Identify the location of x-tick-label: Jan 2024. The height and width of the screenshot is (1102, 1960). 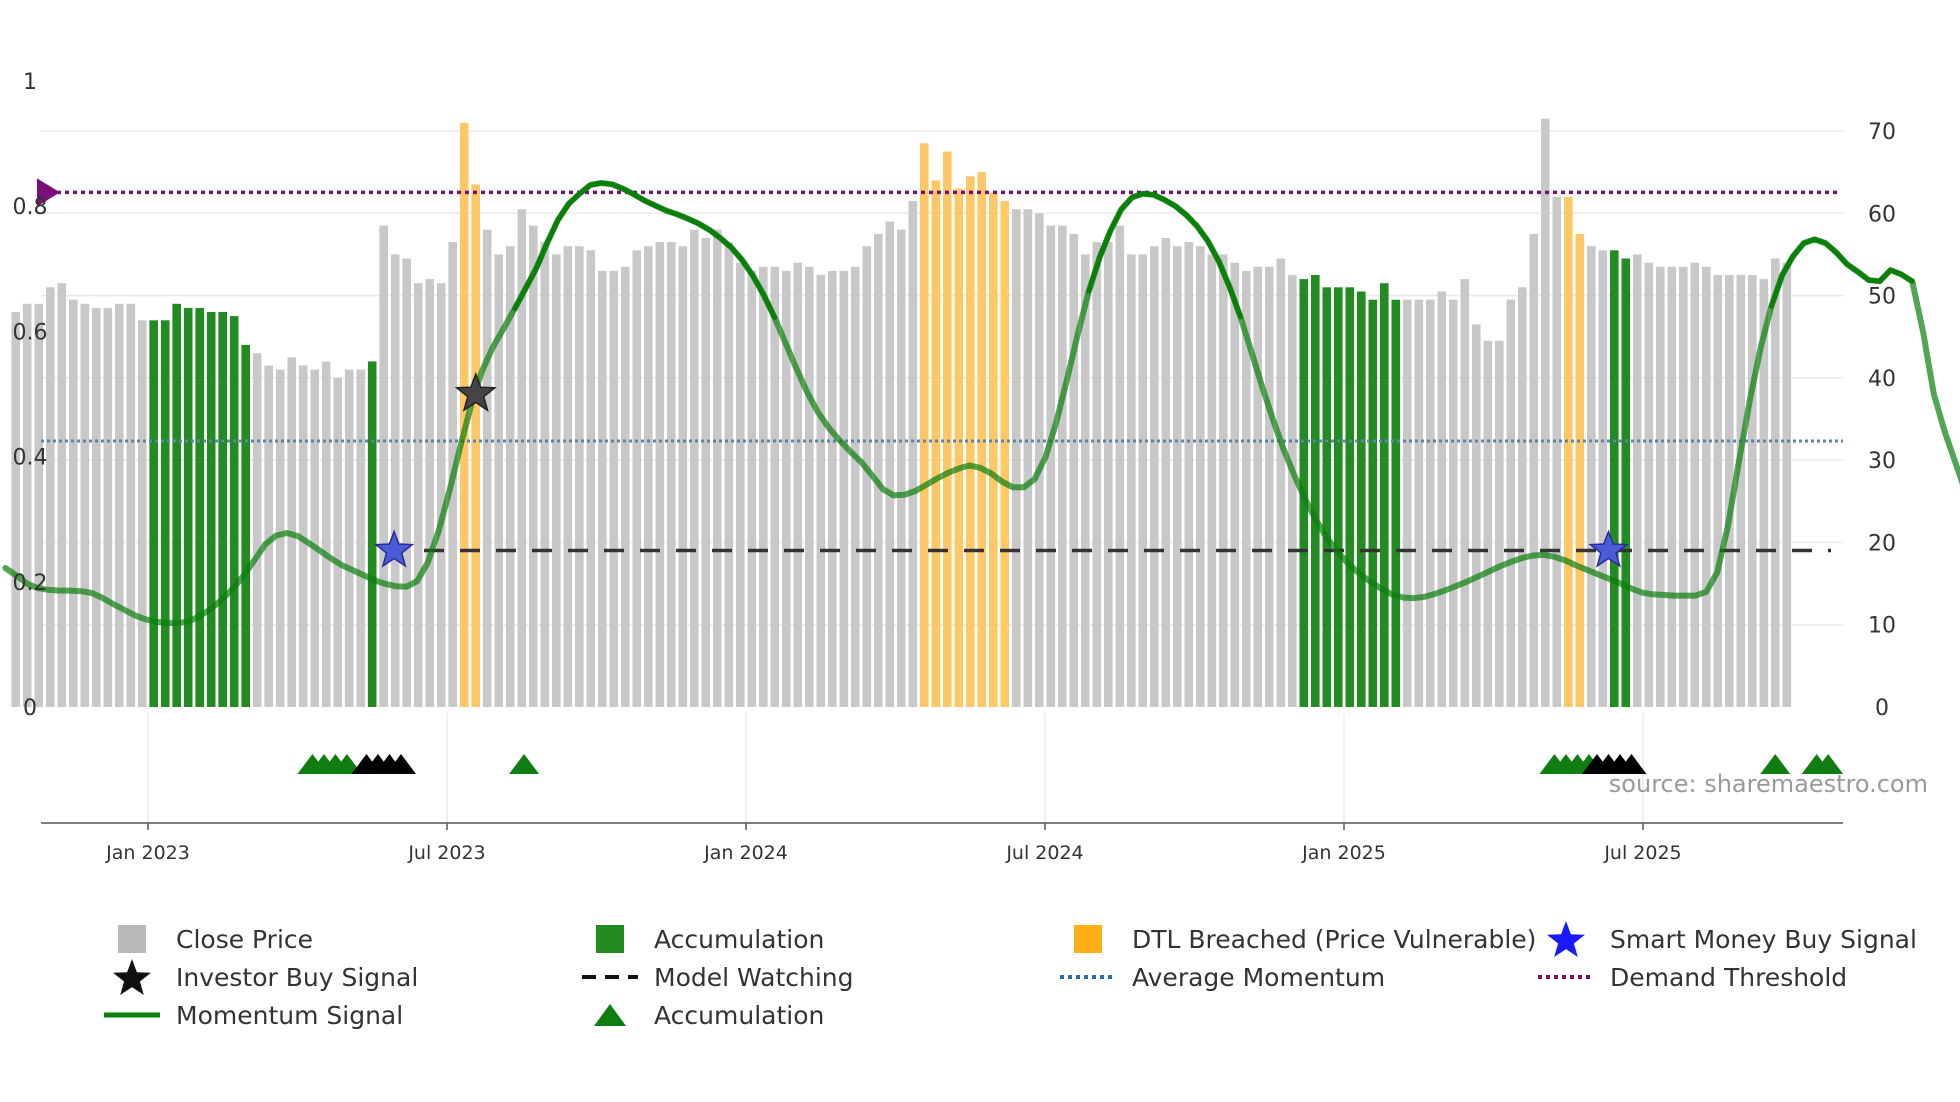
(745, 853).